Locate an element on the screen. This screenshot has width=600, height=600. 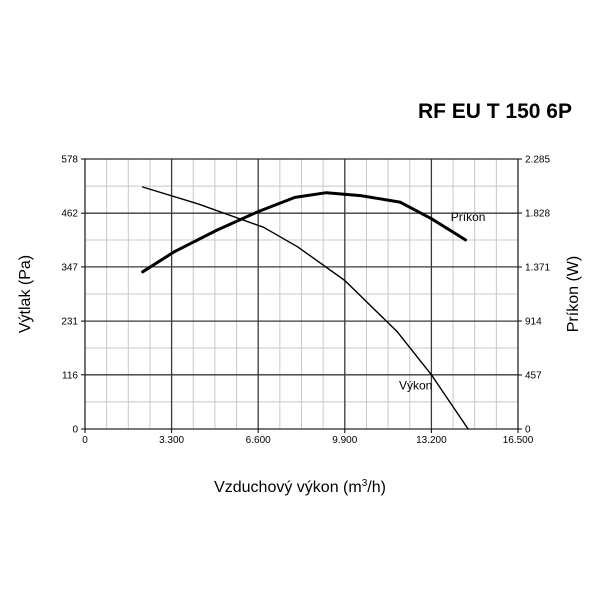
y-right-tick-label: 1.828 is located at coordinates (537, 214).